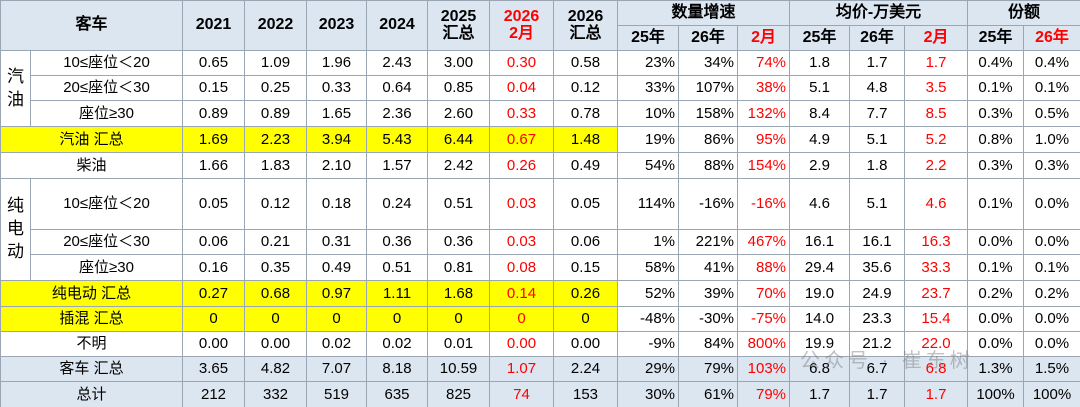  What do you see at coordinates (106, 88) in the screenshot?
I see `row-label: 20≤座位＜30` at bounding box center [106, 88].